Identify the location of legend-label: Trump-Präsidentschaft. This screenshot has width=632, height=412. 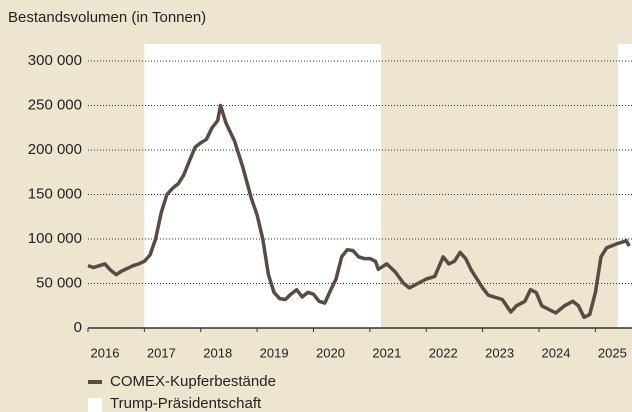
(186, 403).